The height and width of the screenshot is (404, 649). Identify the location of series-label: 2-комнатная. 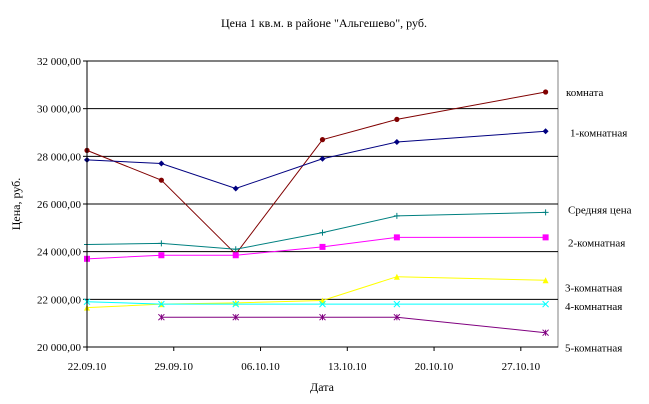
(596, 243).